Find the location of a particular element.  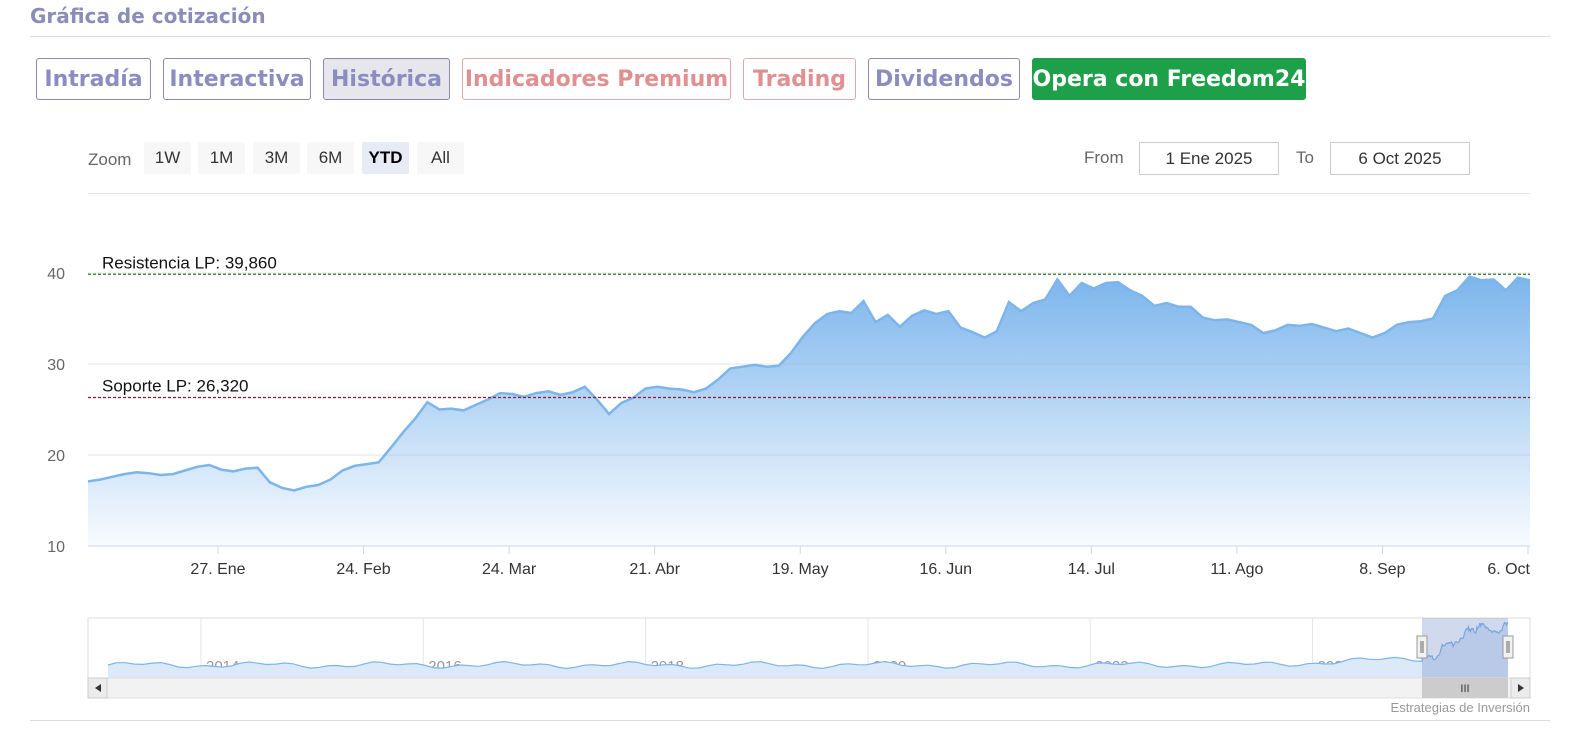

x-tick-label: 14. Jul is located at coordinates (1091, 569).